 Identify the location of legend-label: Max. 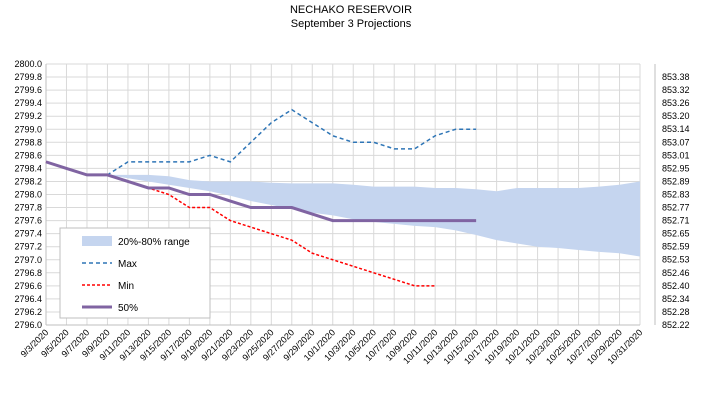
(127, 264).